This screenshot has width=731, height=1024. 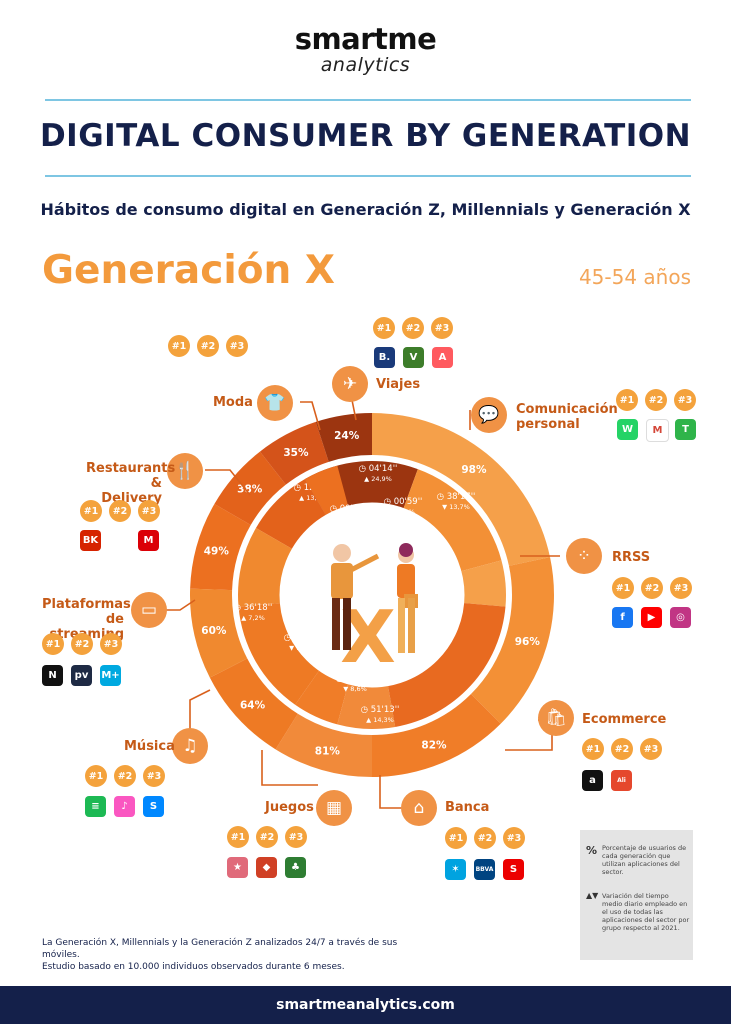 I want to click on mcdonald-s-icon: M, so click(x=148, y=540).